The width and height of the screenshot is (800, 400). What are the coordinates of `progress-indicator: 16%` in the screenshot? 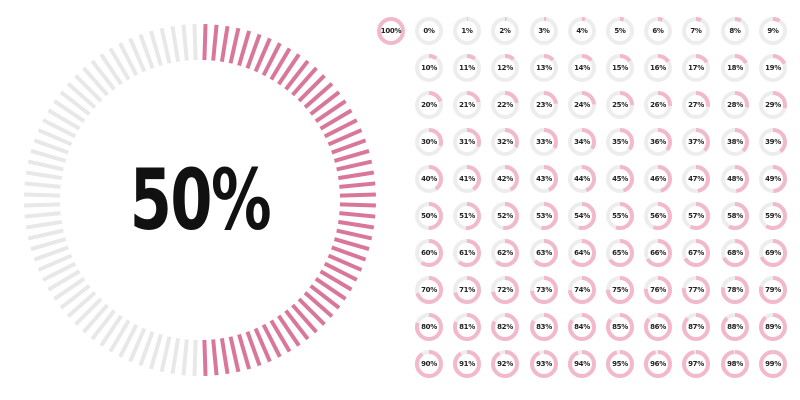 It's located at (658, 68).